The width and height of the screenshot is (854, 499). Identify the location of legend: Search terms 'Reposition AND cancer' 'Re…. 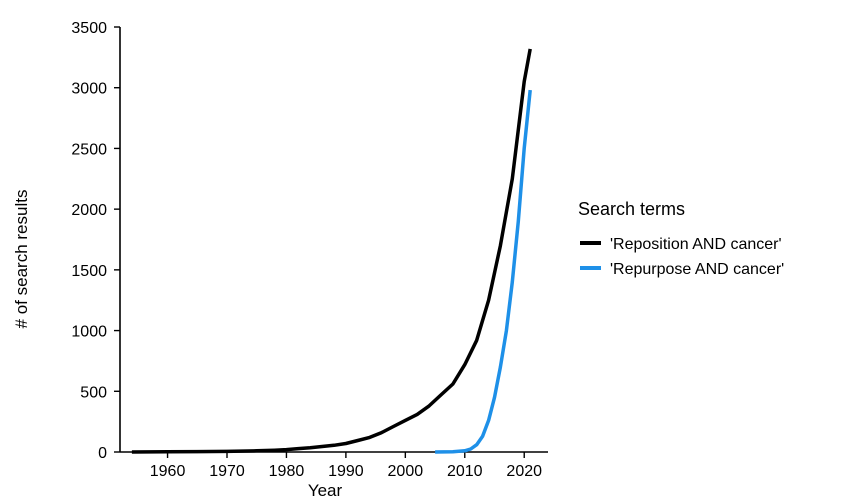
(681, 238).